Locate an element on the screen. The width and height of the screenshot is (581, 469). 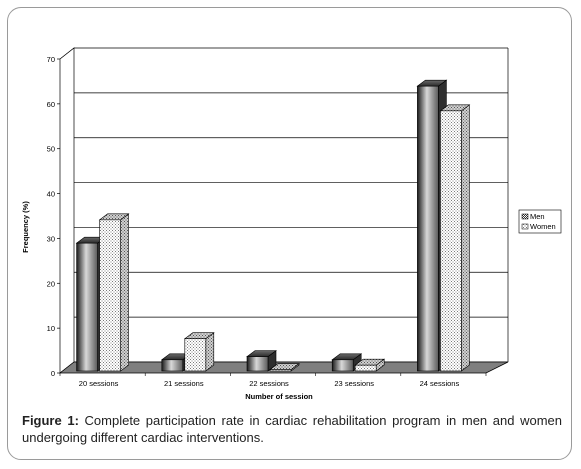
x-tick-label: 23 sessions is located at coordinates (354, 383).